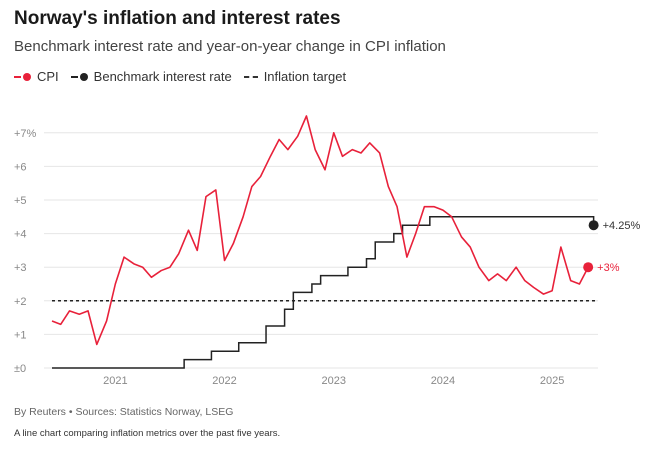 The height and width of the screenshot is (453, 666). Describe the element at coordinates (162, 76) in the screenshot. I see `legend-rate-label: Benchmark interest rate` at that location.